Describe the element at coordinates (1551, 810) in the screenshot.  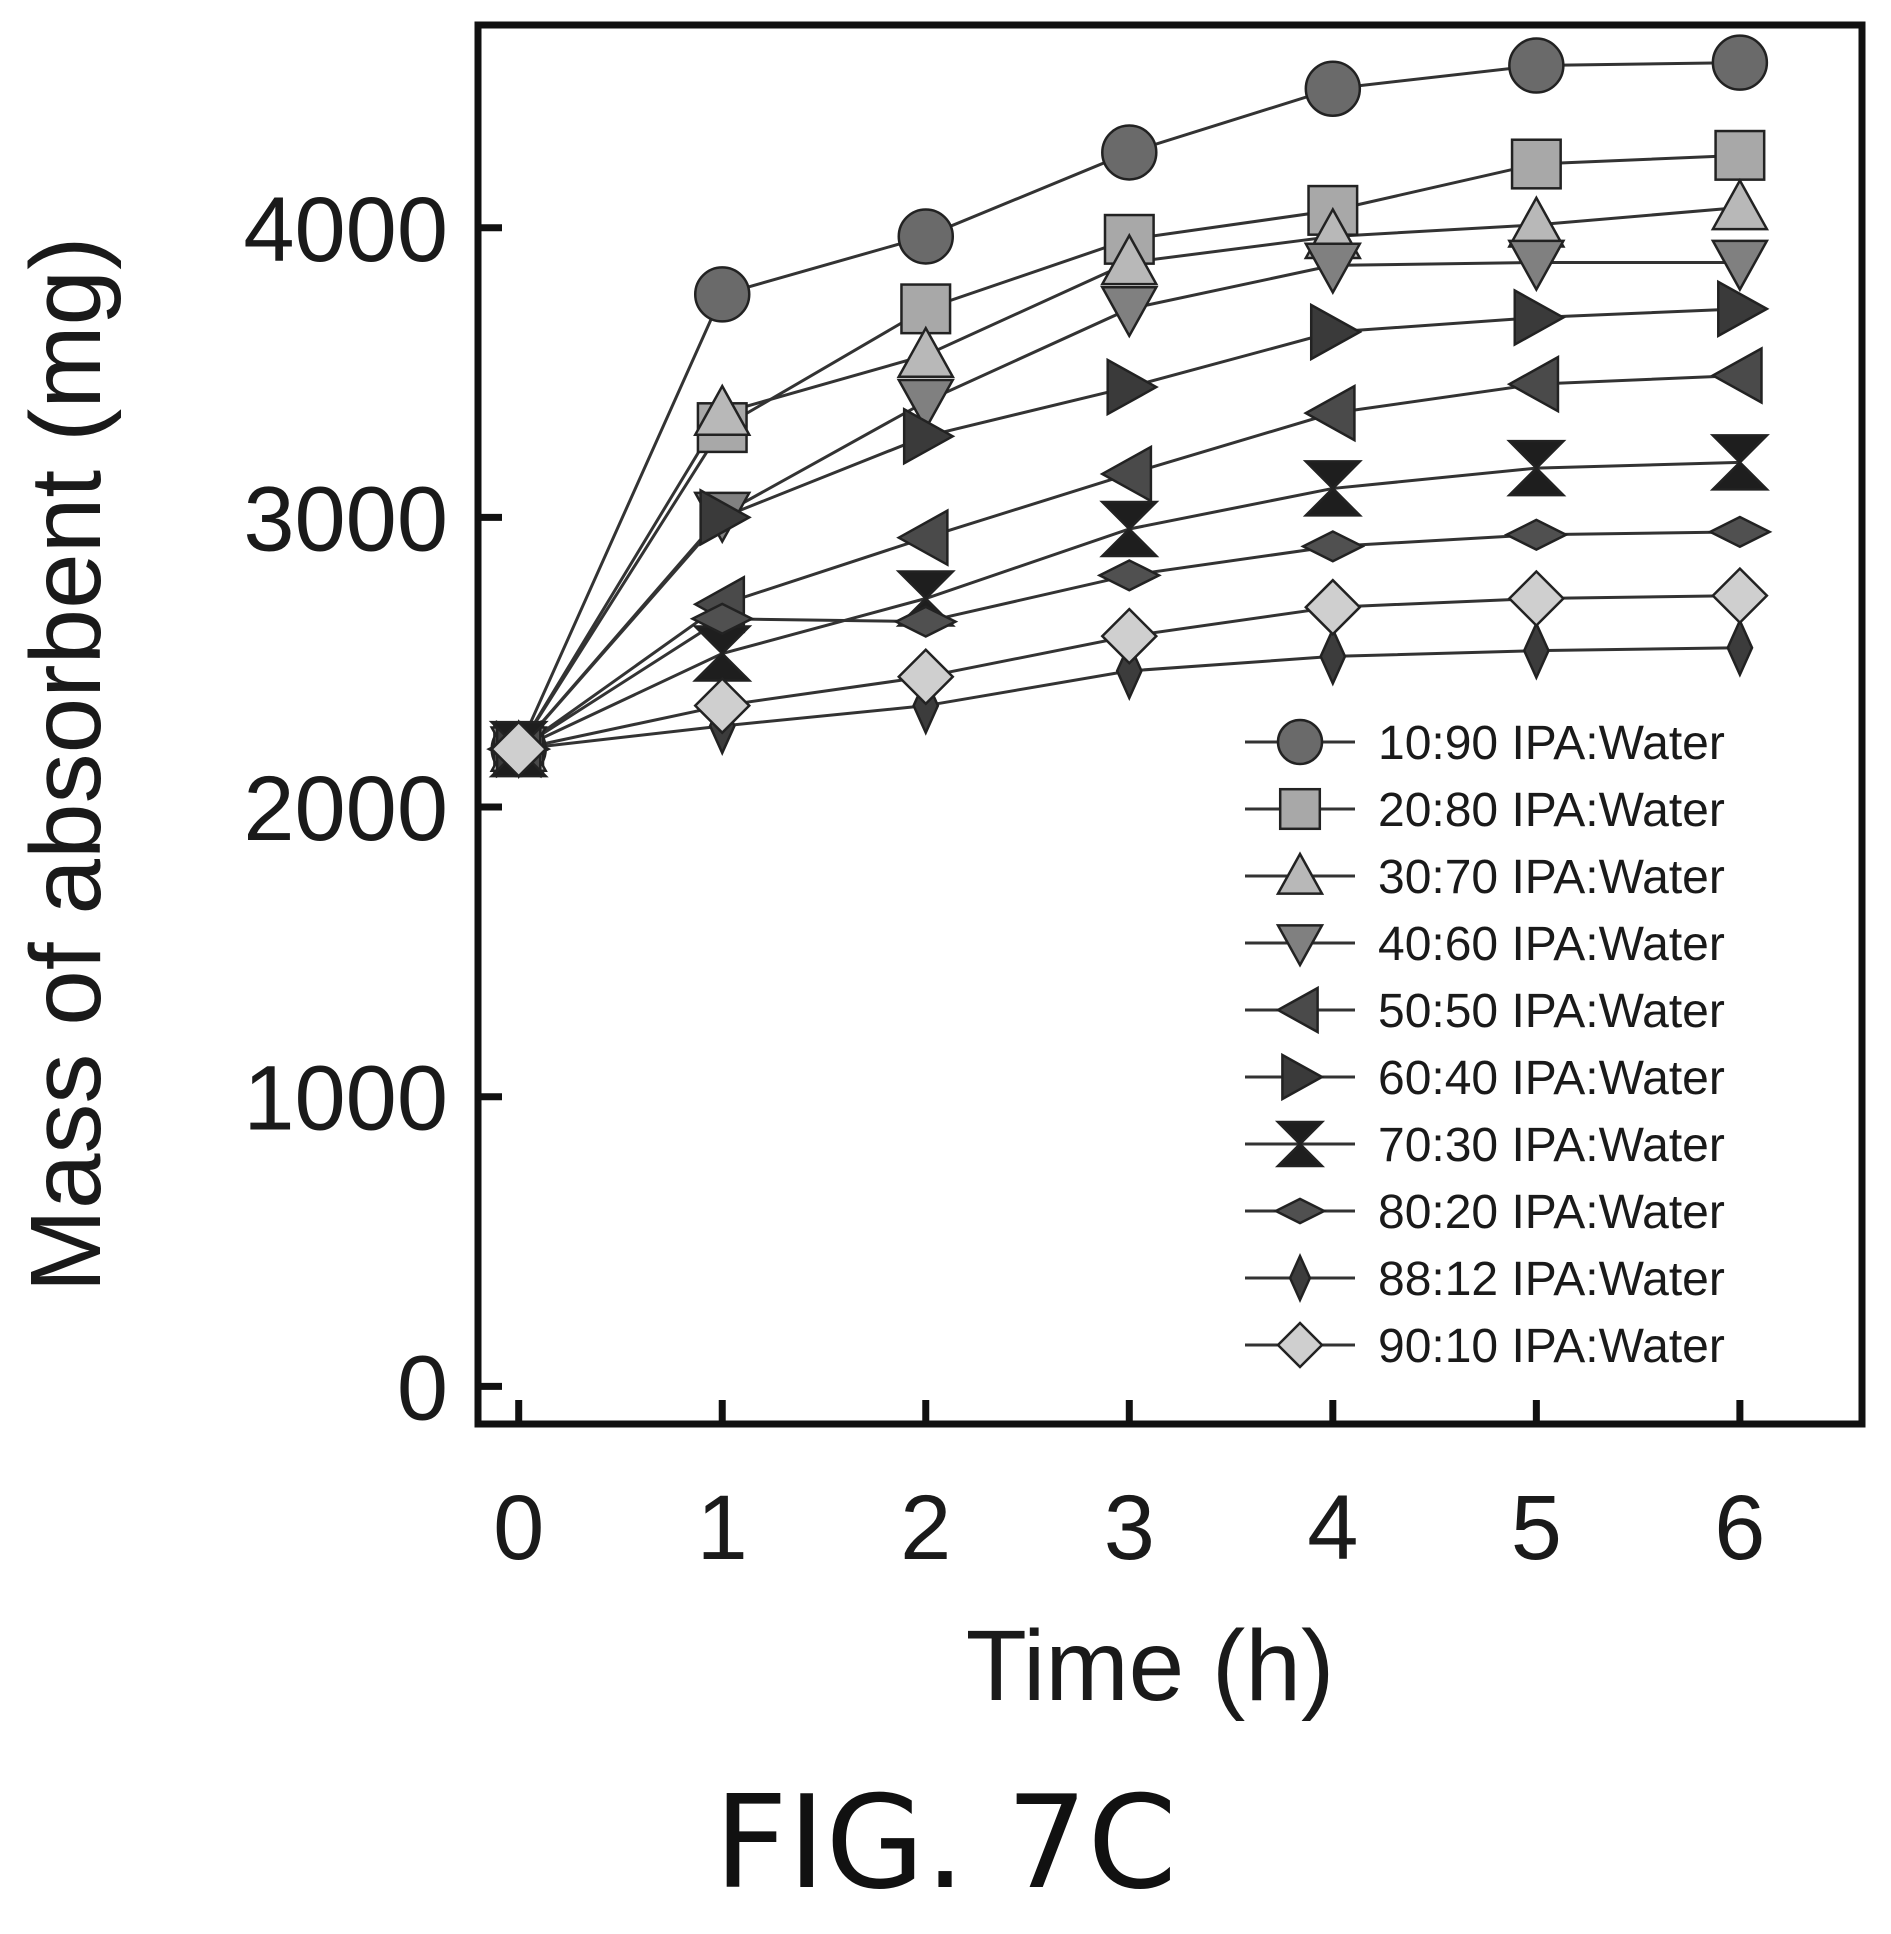
I see `legend-label-1: 20:80 IPA:Water` at that location.